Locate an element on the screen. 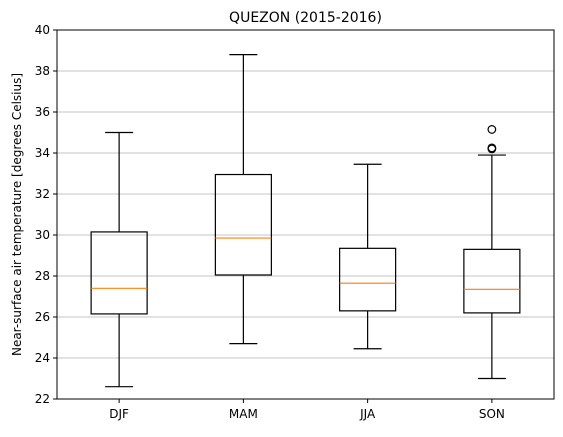  chart-title: QUEZON (2015-2016) is located at coordinates (305, 18).